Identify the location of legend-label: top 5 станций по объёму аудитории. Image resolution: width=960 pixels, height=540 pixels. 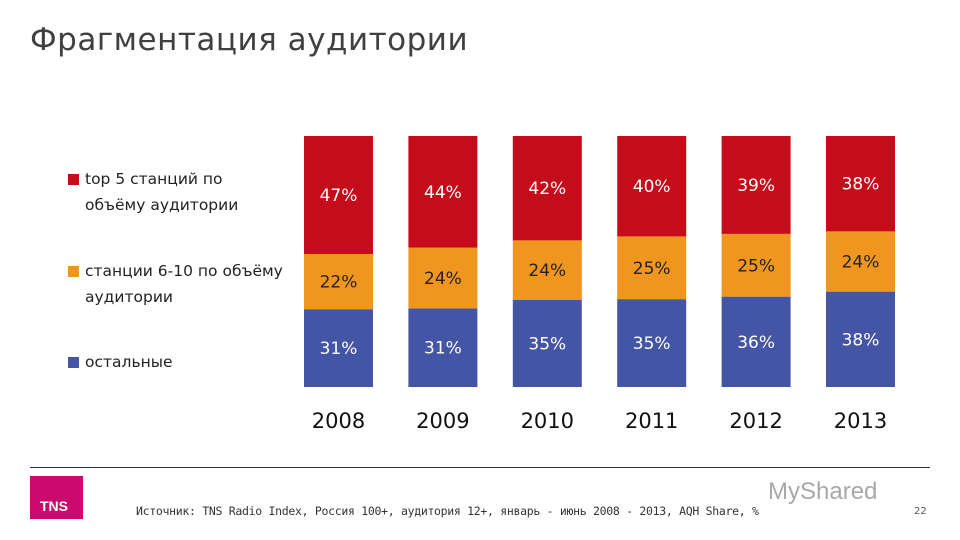
(162, 192).